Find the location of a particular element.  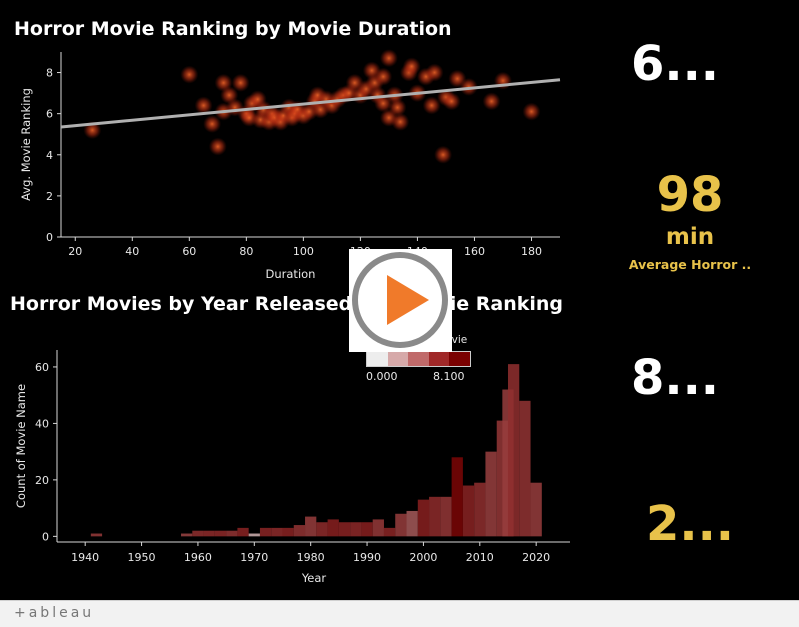

legend-color-ramp is located at coordinates (418, 359).